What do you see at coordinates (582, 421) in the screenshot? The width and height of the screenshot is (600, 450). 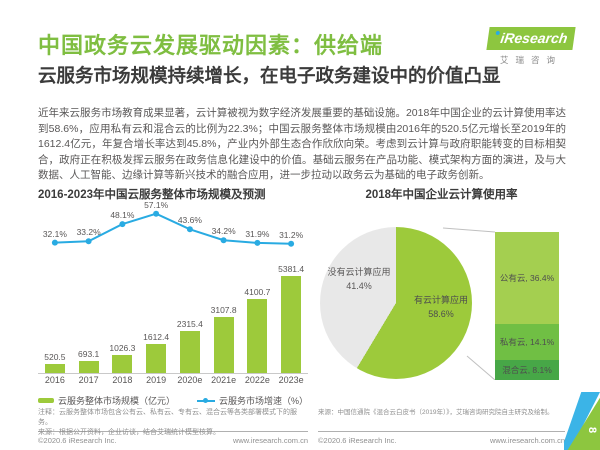 I see `corner-page-flag: 8` at bounding box center [582, 421].